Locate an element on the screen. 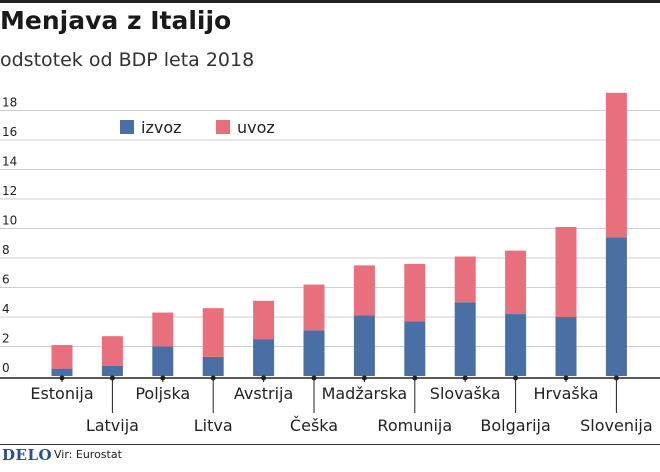 The height and width of the screenshot is (472, 660). y-tick-label: 16 is located at coordinates (9, 132).